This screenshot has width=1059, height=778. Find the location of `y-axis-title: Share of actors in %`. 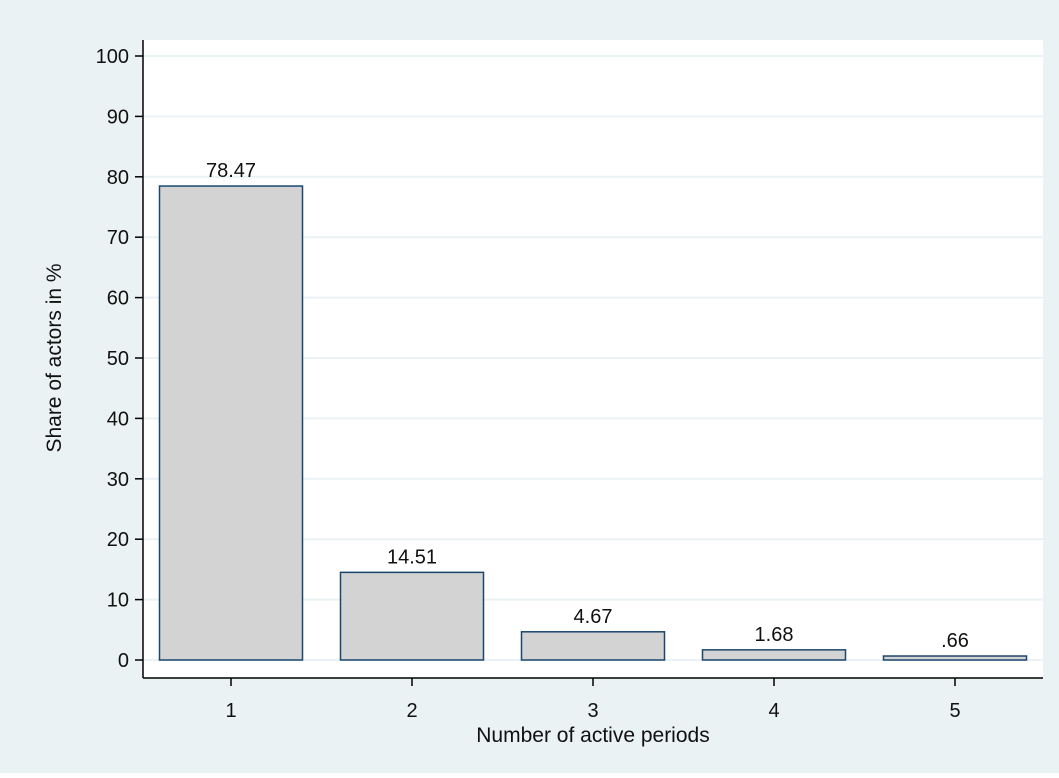

y-axis-title: Share of actors in % is located at coordinates (54, 357).